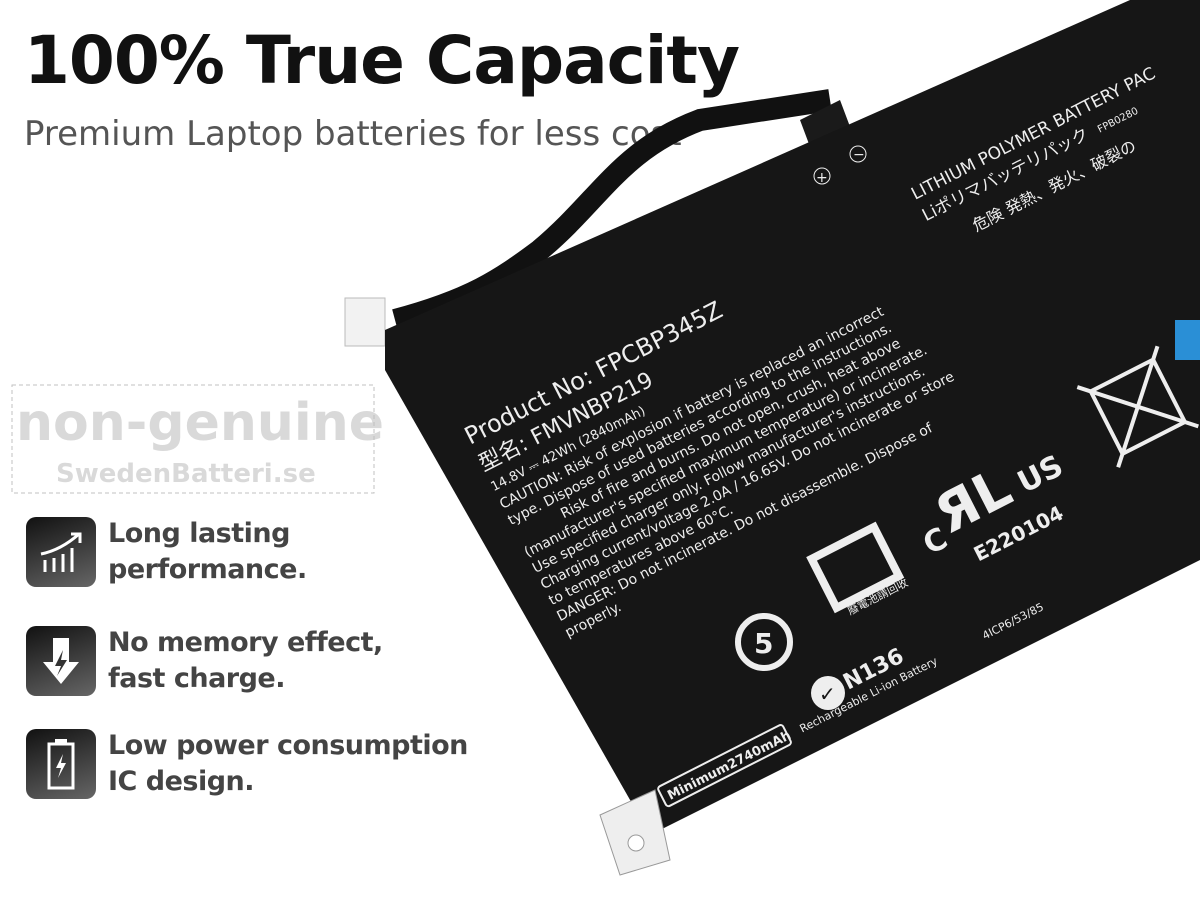  I want to click on recycle-number: 5, so click(763, 643).